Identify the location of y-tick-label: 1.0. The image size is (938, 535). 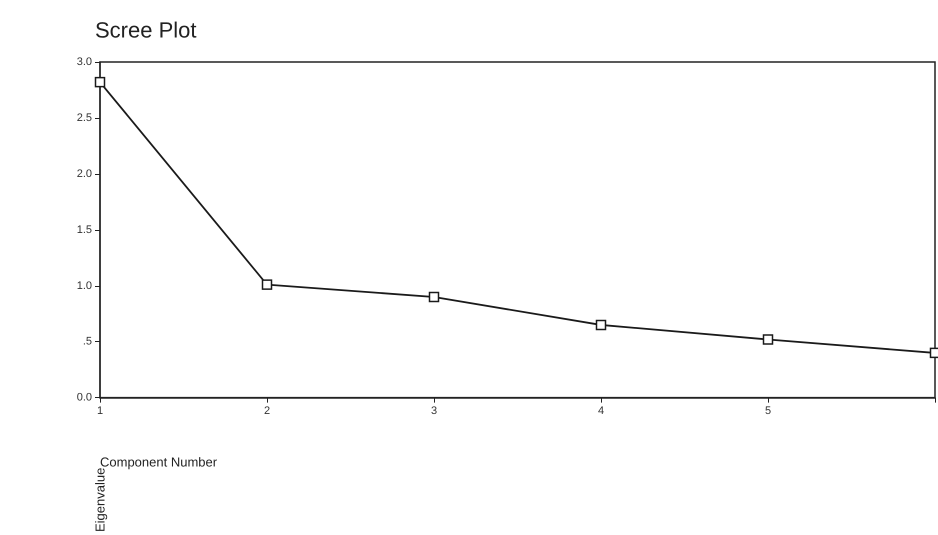
(84, 286).